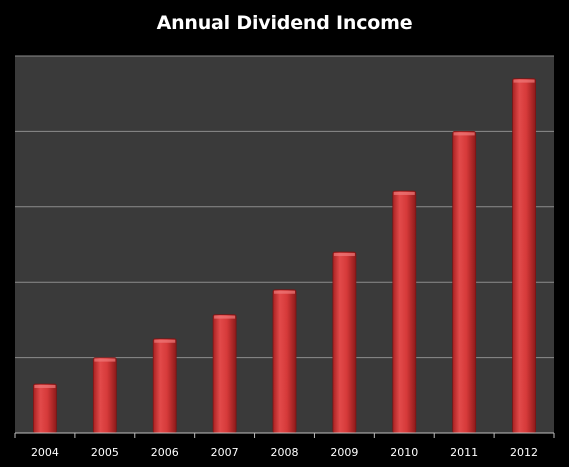  What do you see at coordinates (45, 408) in the screenshot?
I see `bar-2004` at bounding box center [45, 408].